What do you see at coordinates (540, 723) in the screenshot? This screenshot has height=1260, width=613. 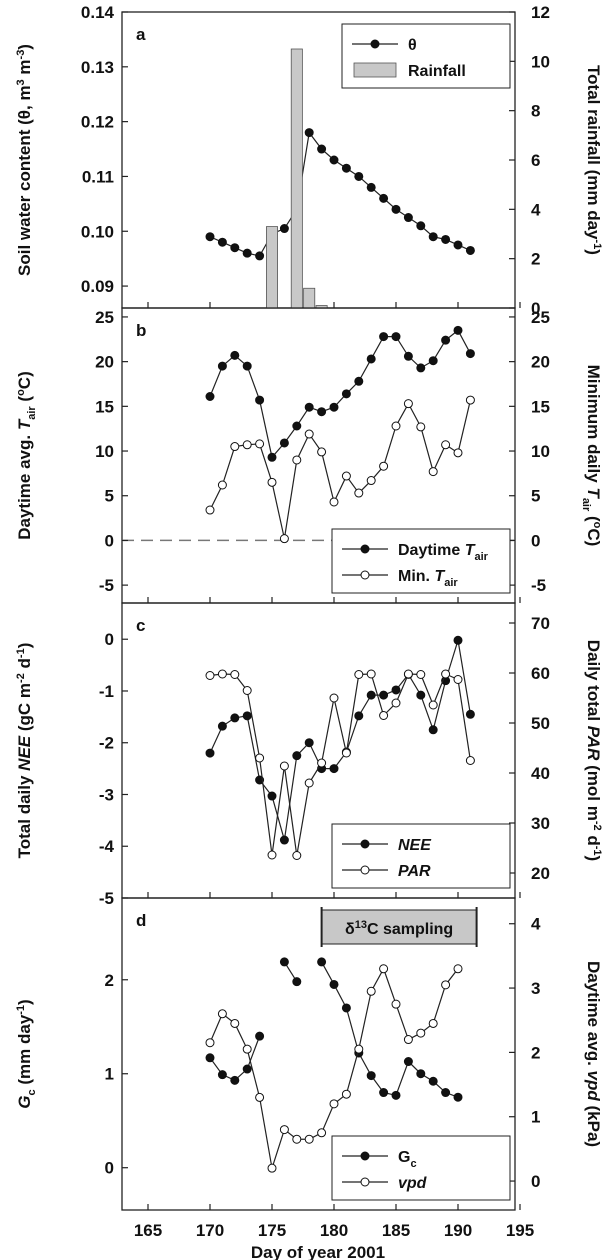 I see `right-tick-label: 50` at bounding box center [540, 723].